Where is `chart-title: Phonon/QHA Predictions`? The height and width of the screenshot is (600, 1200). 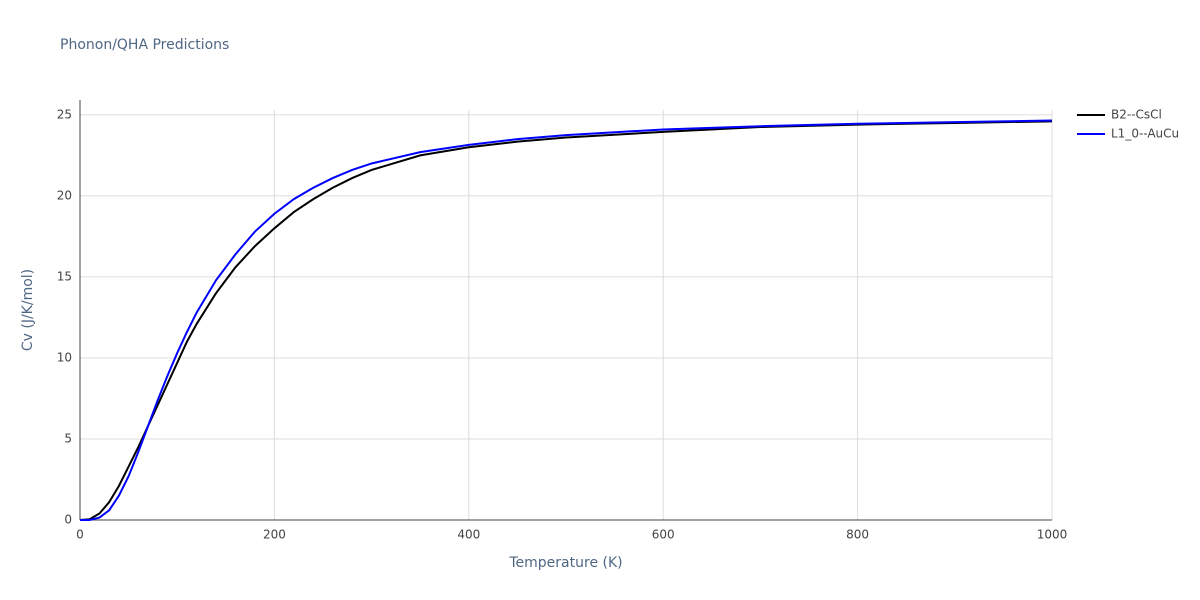 chart-title: Phonon/QHA Predictions is located at coordinates (144, 45).